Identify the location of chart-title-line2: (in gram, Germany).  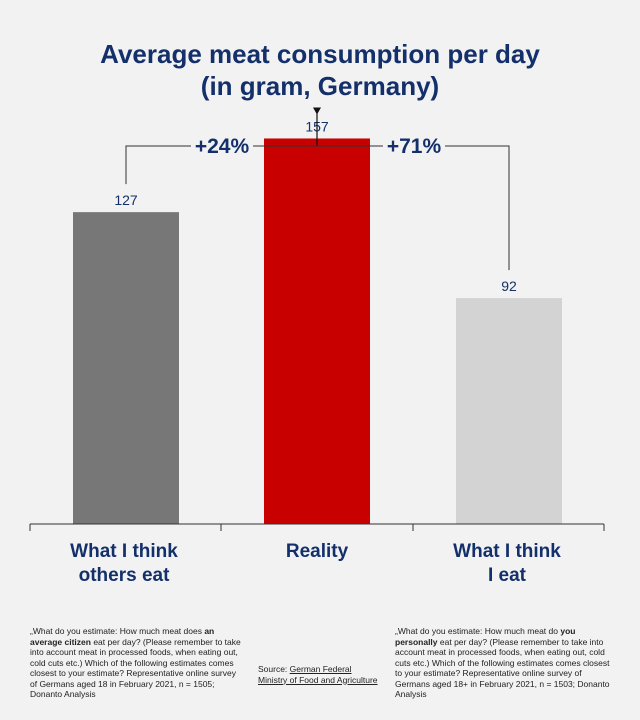
(320, 86).